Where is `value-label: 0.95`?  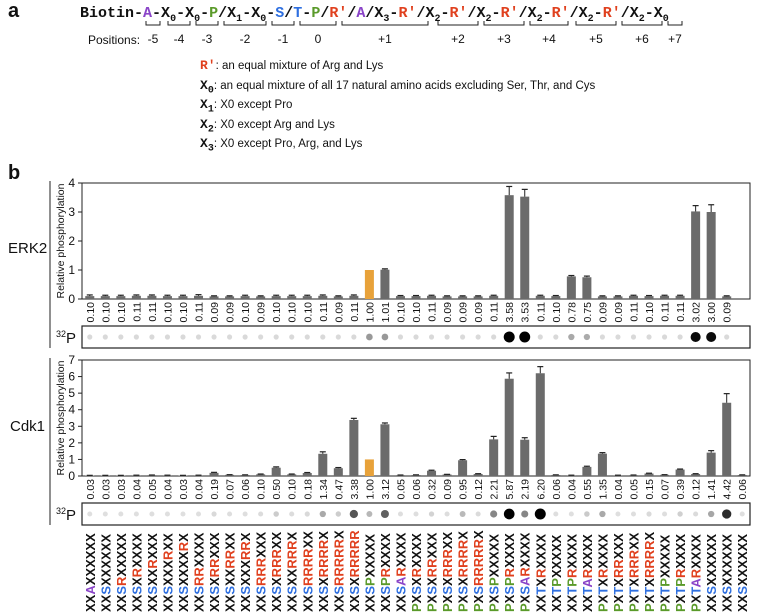
value-label: 0.95 is located at coordinates (464, 489).